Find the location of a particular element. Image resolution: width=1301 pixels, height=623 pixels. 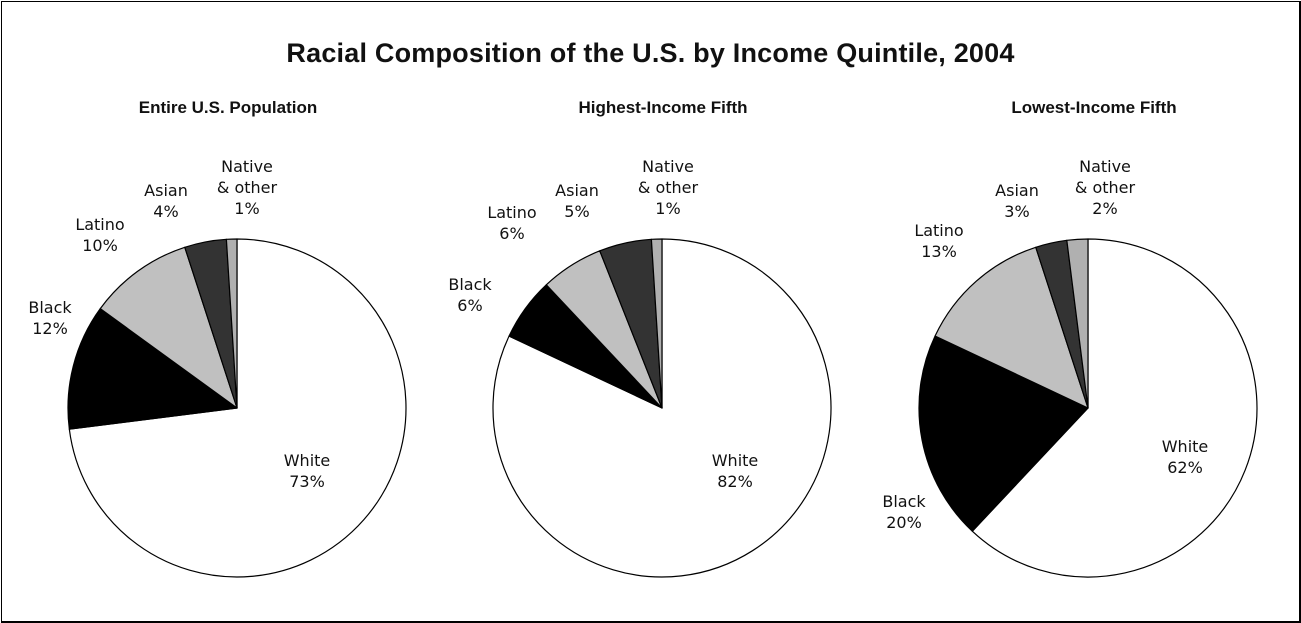

pie-2-label-white: White 62% is located at coordinates (1185, 457).